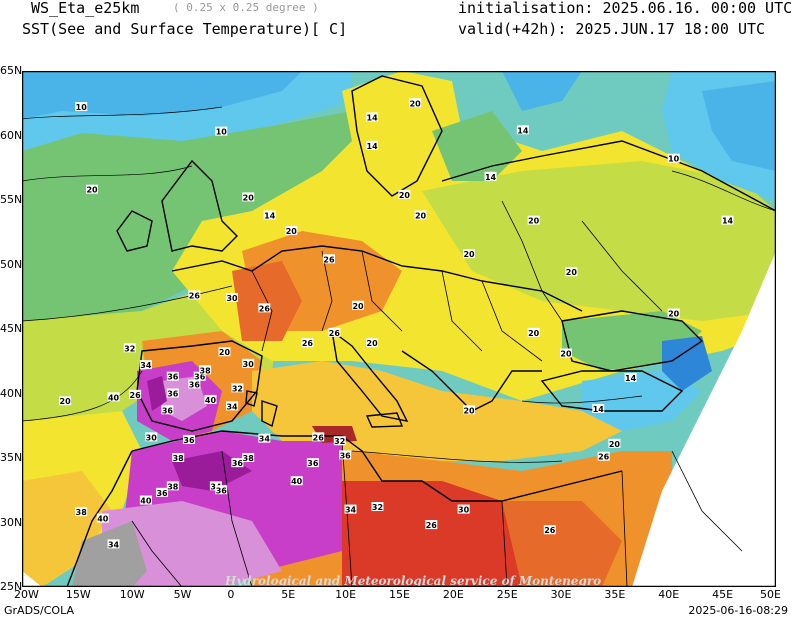 The width and height of the screenshot is (800, 618). I want to click on field-caspian-deep-blue, so click(687, 363).